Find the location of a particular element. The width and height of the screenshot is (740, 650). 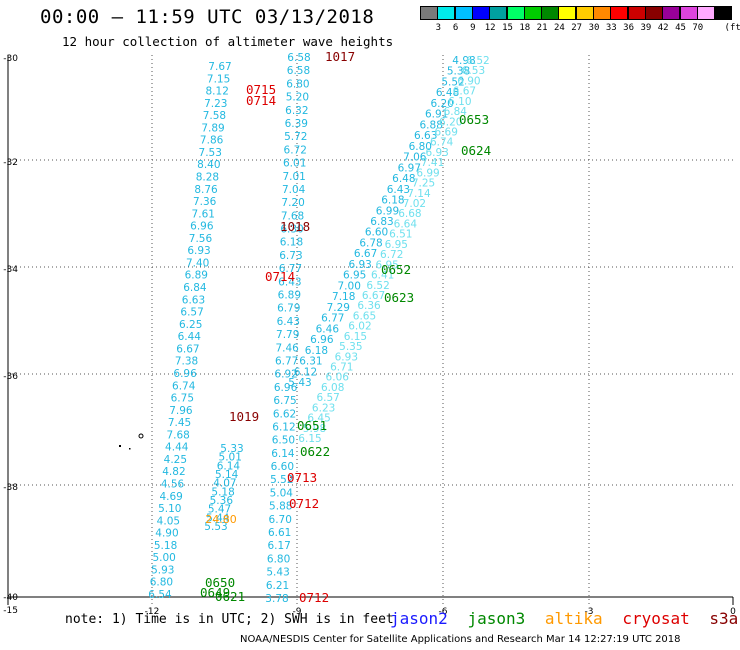

scale-label: 39 is located at coordinates (646, 28).